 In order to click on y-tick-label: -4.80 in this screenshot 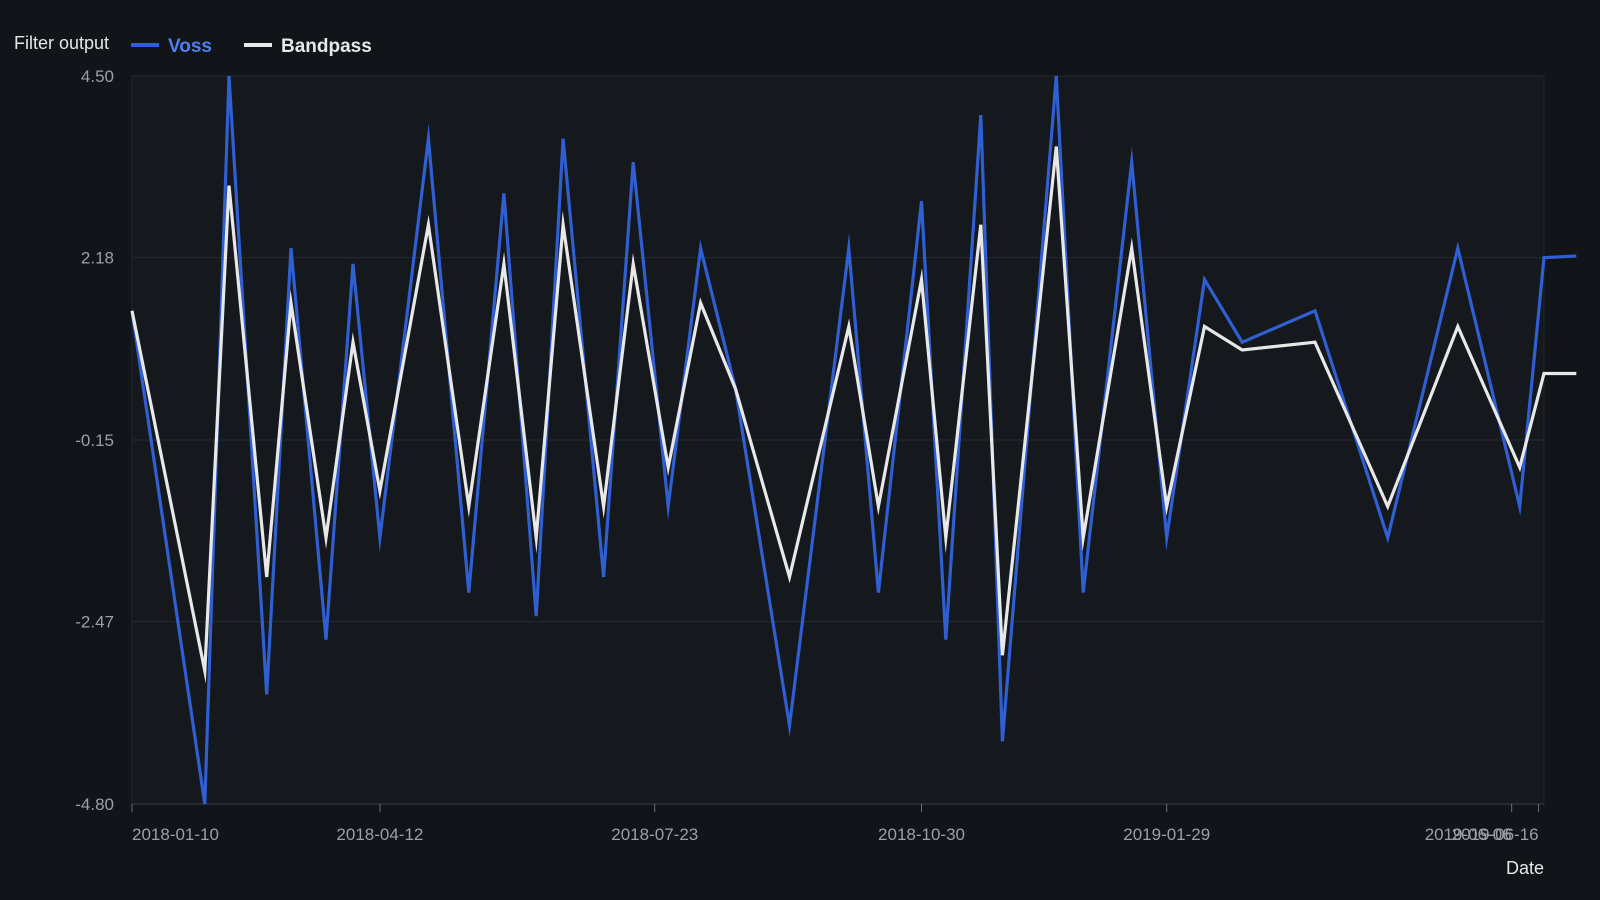, I will do `click(94, 804)`.